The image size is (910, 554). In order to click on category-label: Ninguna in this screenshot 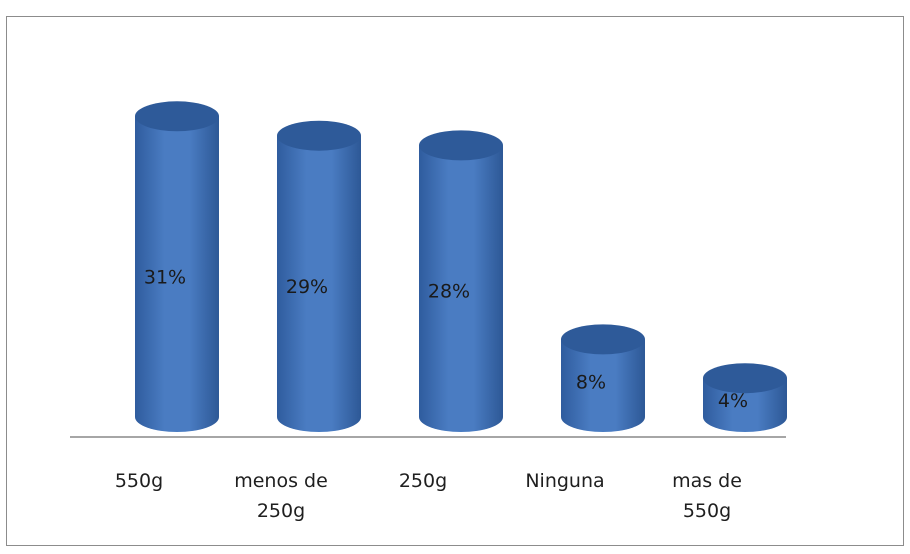, I will do `click(565, 481)`.